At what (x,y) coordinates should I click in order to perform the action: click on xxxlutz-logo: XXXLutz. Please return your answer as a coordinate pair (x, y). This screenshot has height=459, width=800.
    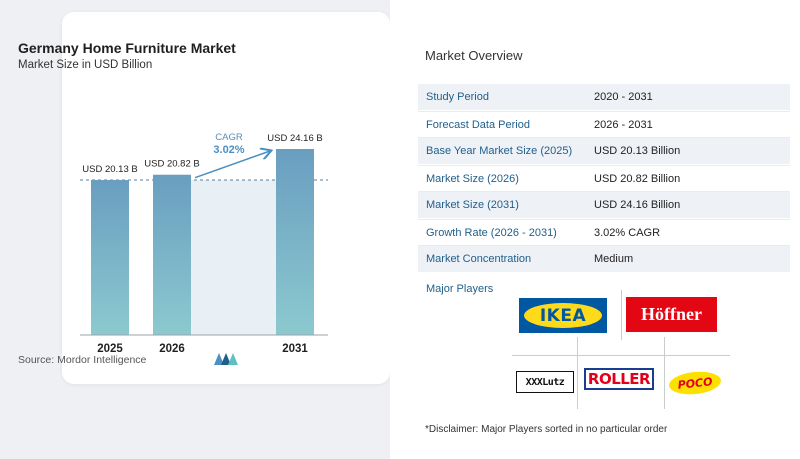
    Looking at the image, I should click on (545, 382).